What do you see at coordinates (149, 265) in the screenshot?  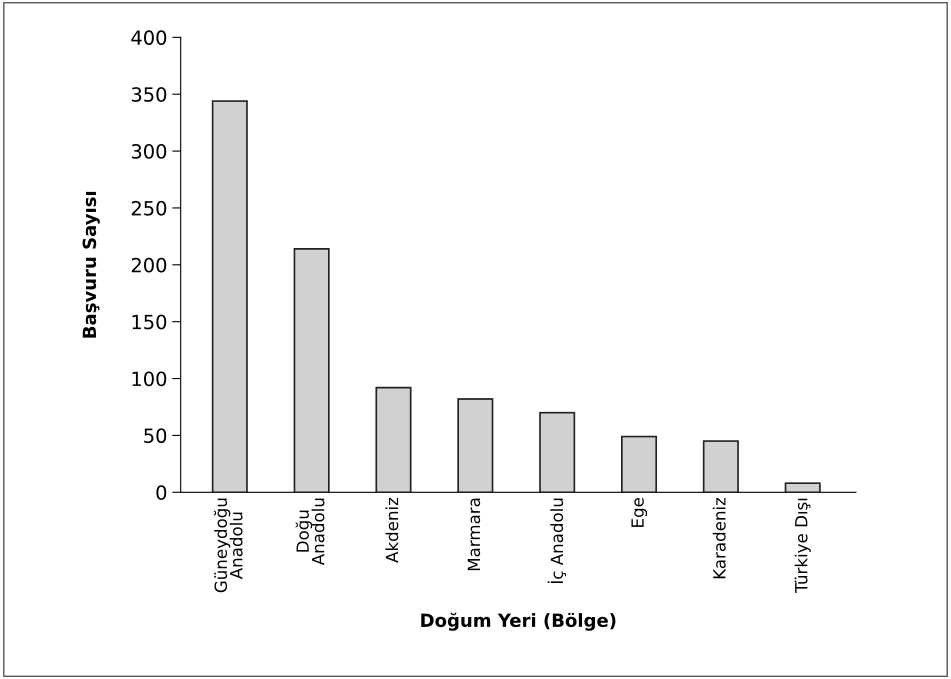 I see `y-tick-label: 200` at bounding box center [149, 265].